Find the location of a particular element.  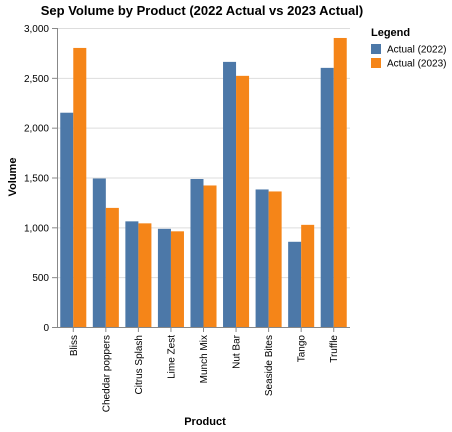

x-axis-title: Product is located at coordinates (205, 422).